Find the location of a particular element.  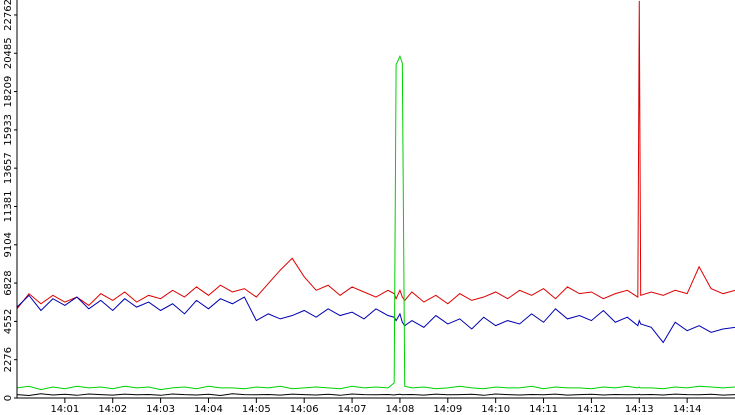

x-tick-label: 14:06 is located at coordinates (304, 409).